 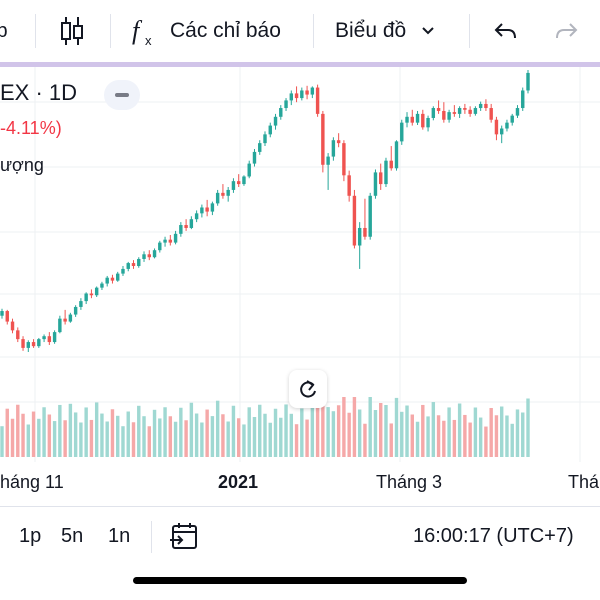 I want to click on symbol-legend: EX · 1D, so click(x=39, y=92).